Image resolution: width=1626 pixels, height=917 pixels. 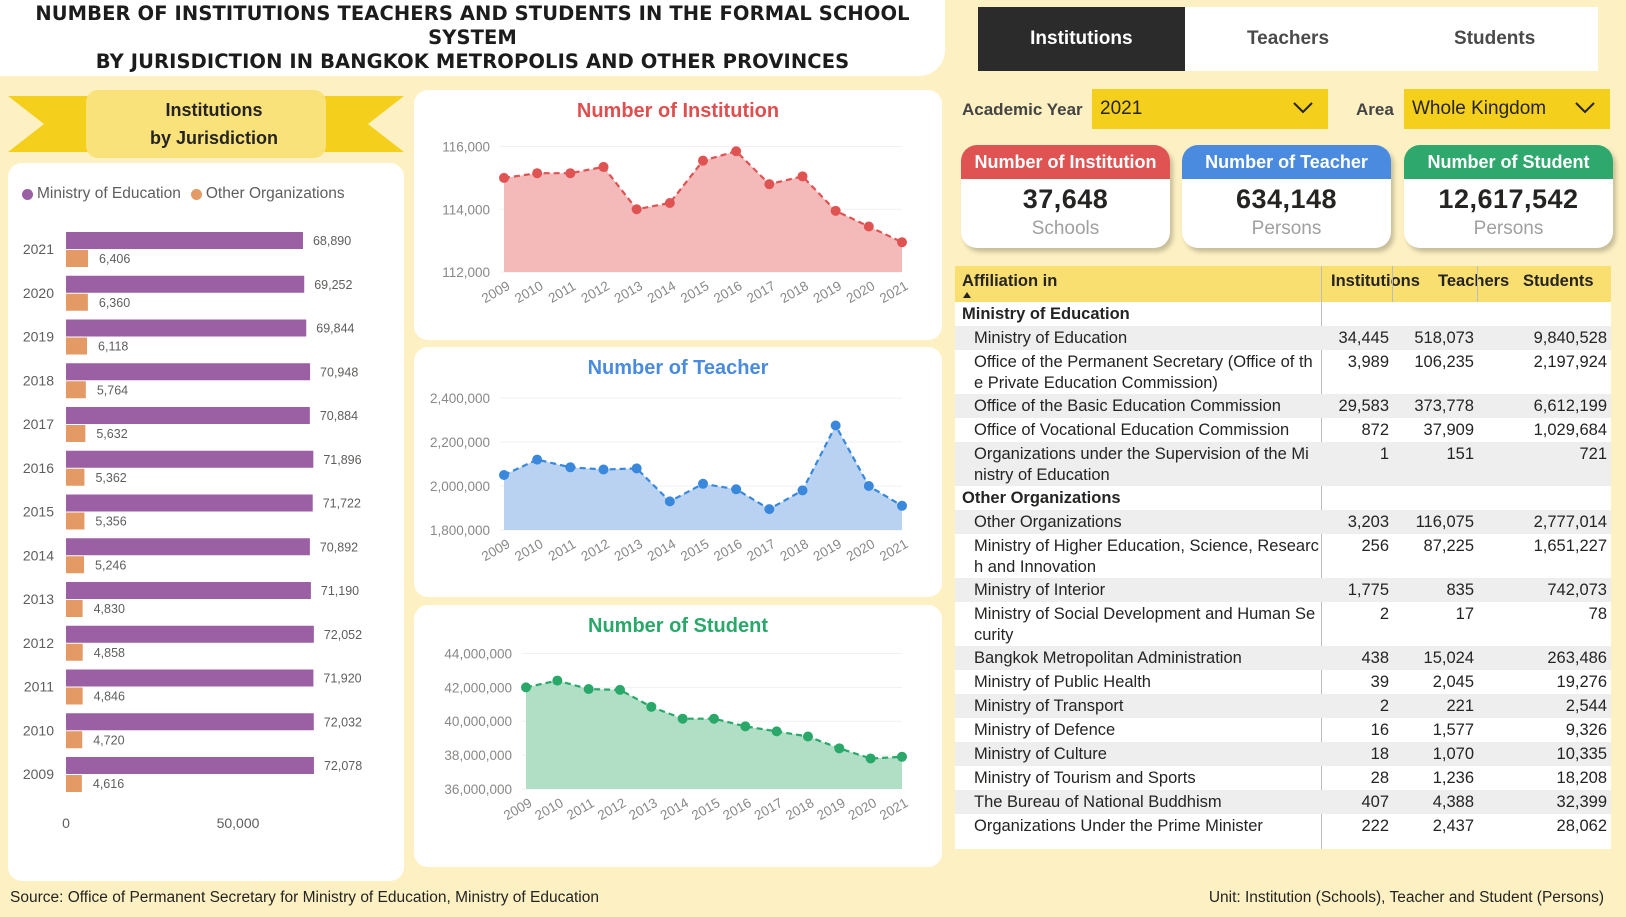 What do you see at coordinates (335, 329) in the screenshot?
I see `bar-value-label-moe: 69,844` at bounding box center [335, 329].